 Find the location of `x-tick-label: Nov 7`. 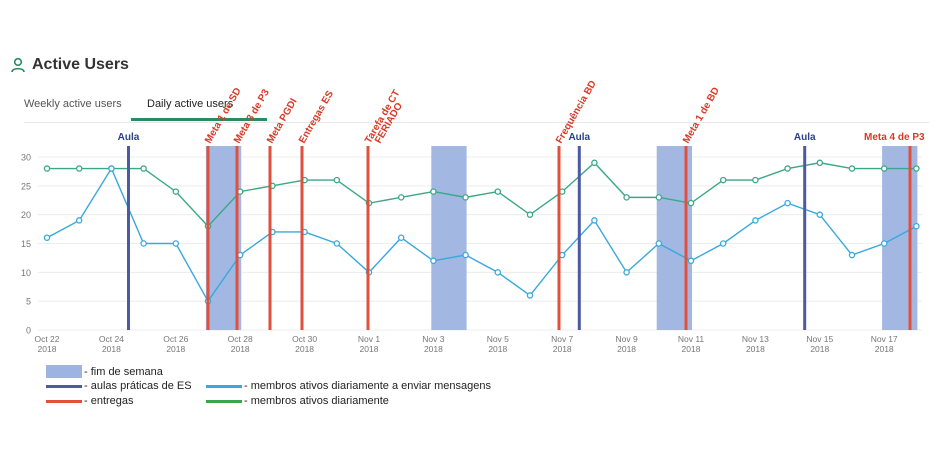

x-tick-label: Nov 7 is located at coordinates (562, 339).